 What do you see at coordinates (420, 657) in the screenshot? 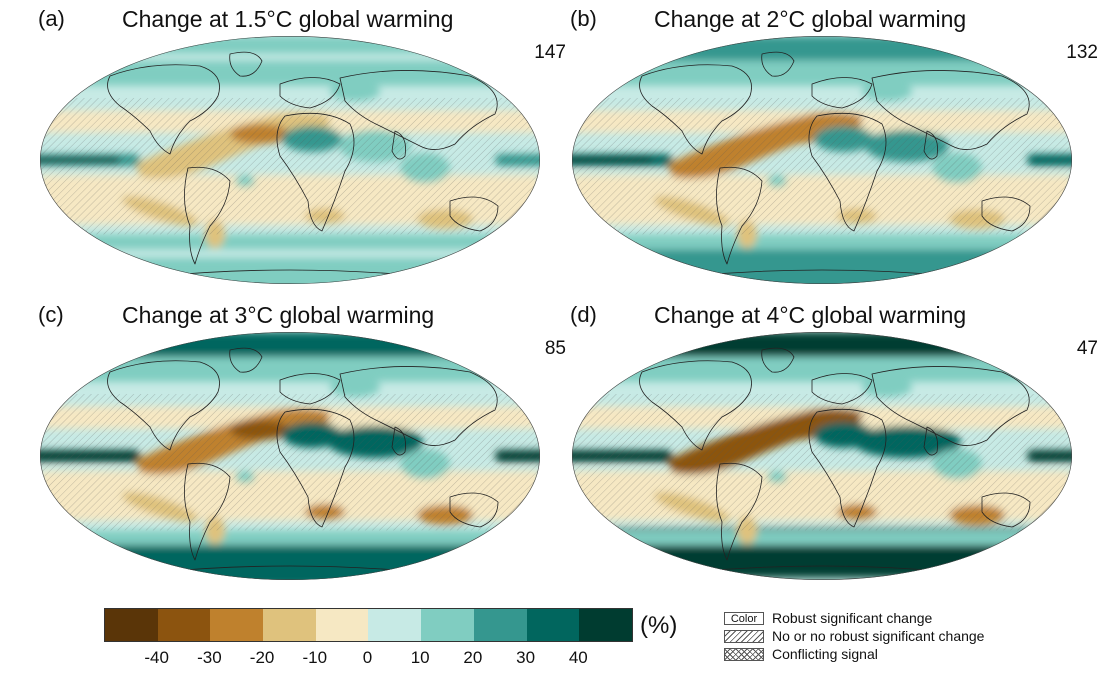
I see `colorbar-tick-label: 10` at bounding box center [420, 657].